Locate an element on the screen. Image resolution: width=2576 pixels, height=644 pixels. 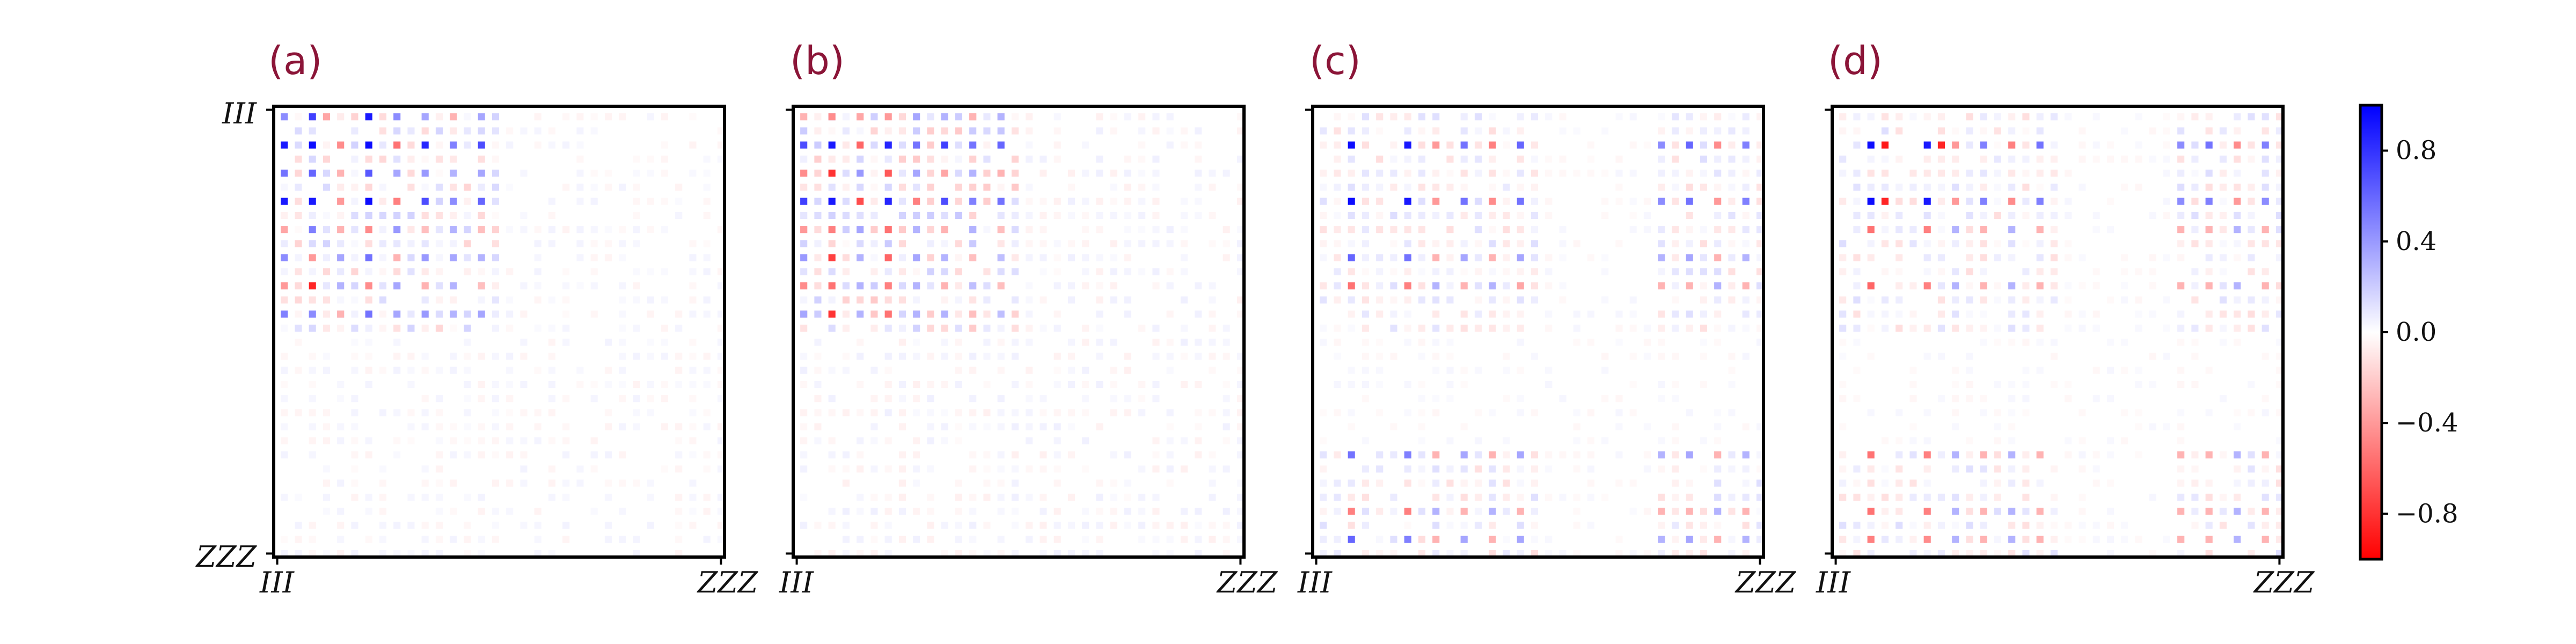
y-tick-label-top: III is located at coordinates (240, 113).